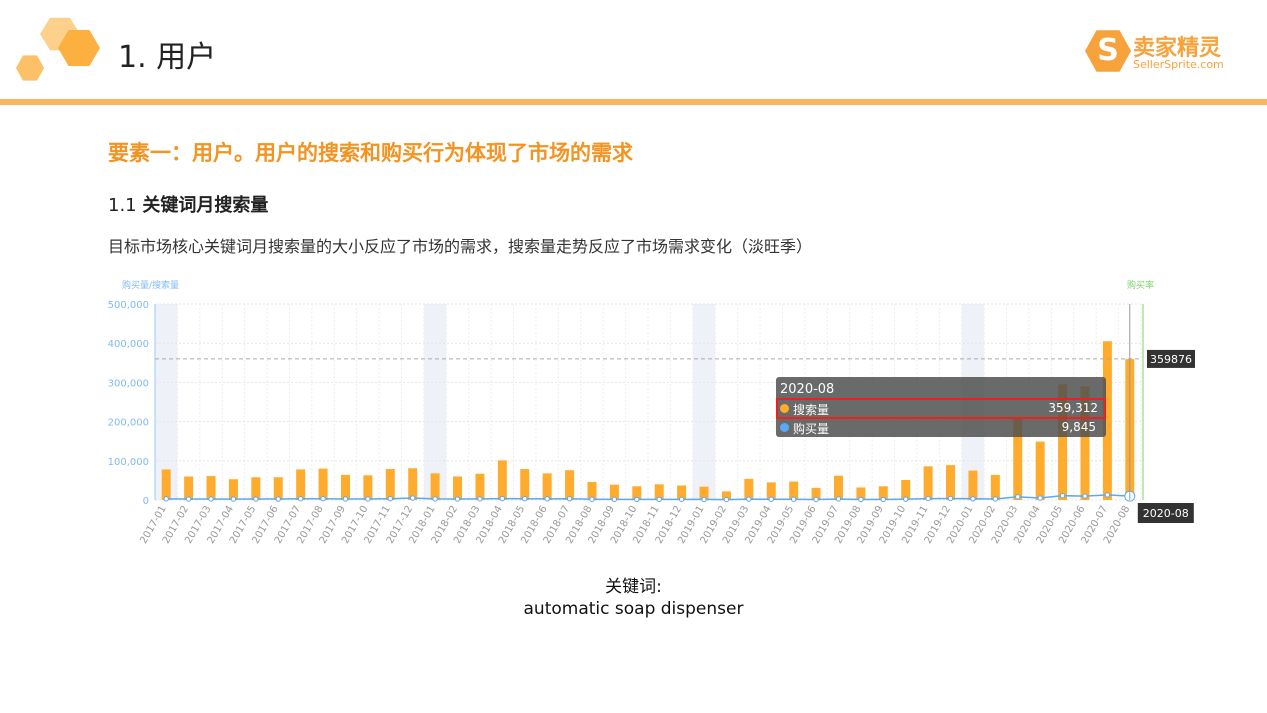 The height and width of the screenshot is (713, 1267). Describe the element at coordinates (1165, 513) in the screenshot. I see `cursor-label-bg` at that location.